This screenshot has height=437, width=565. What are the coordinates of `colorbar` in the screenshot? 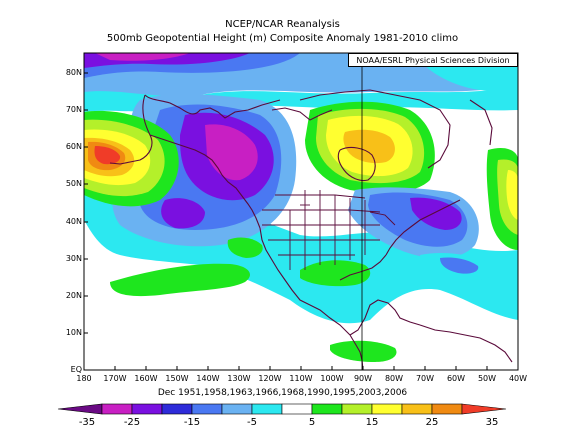 It's located at (282, 409).